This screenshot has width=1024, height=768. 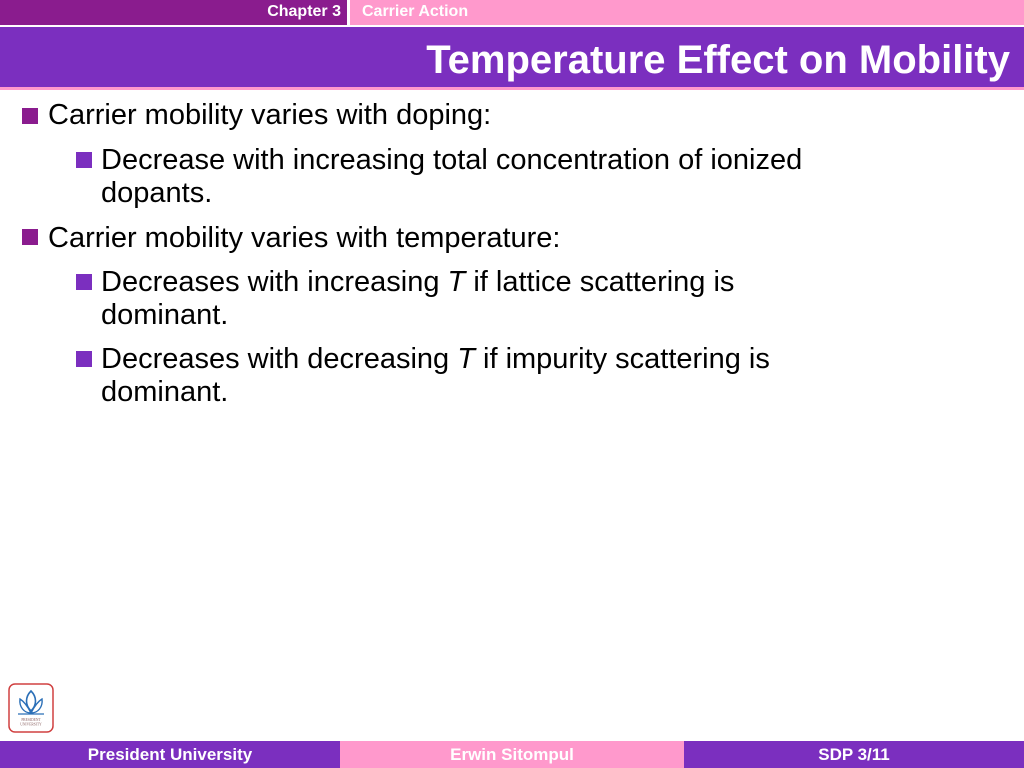 What do you see at coordinates (274, 282) in the screenshot?
I see `sub-bullet-lattice-pre: Decreases with increasing` at bounding box center [274, 282].